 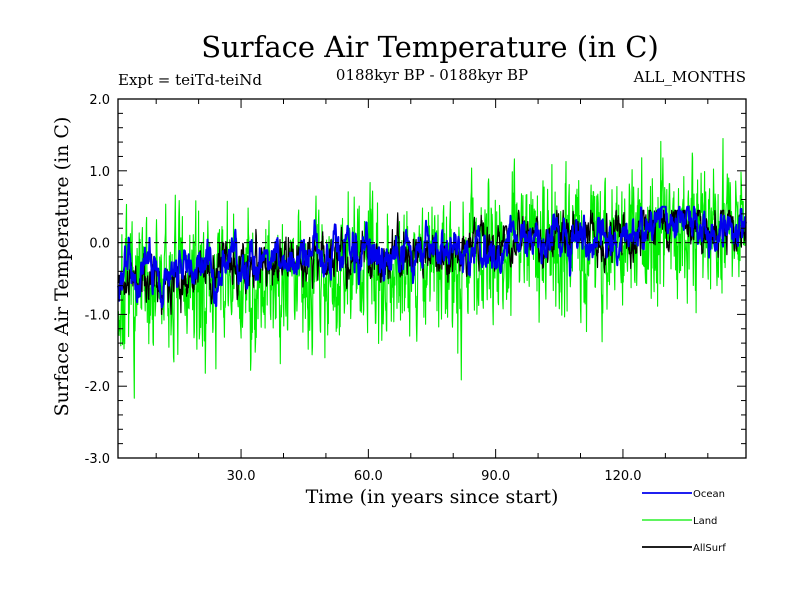 What do you see at coordinates (99, 100) in the screenshot?
I see `y-tick-label: 2.0` at bounding box center [99, 100].